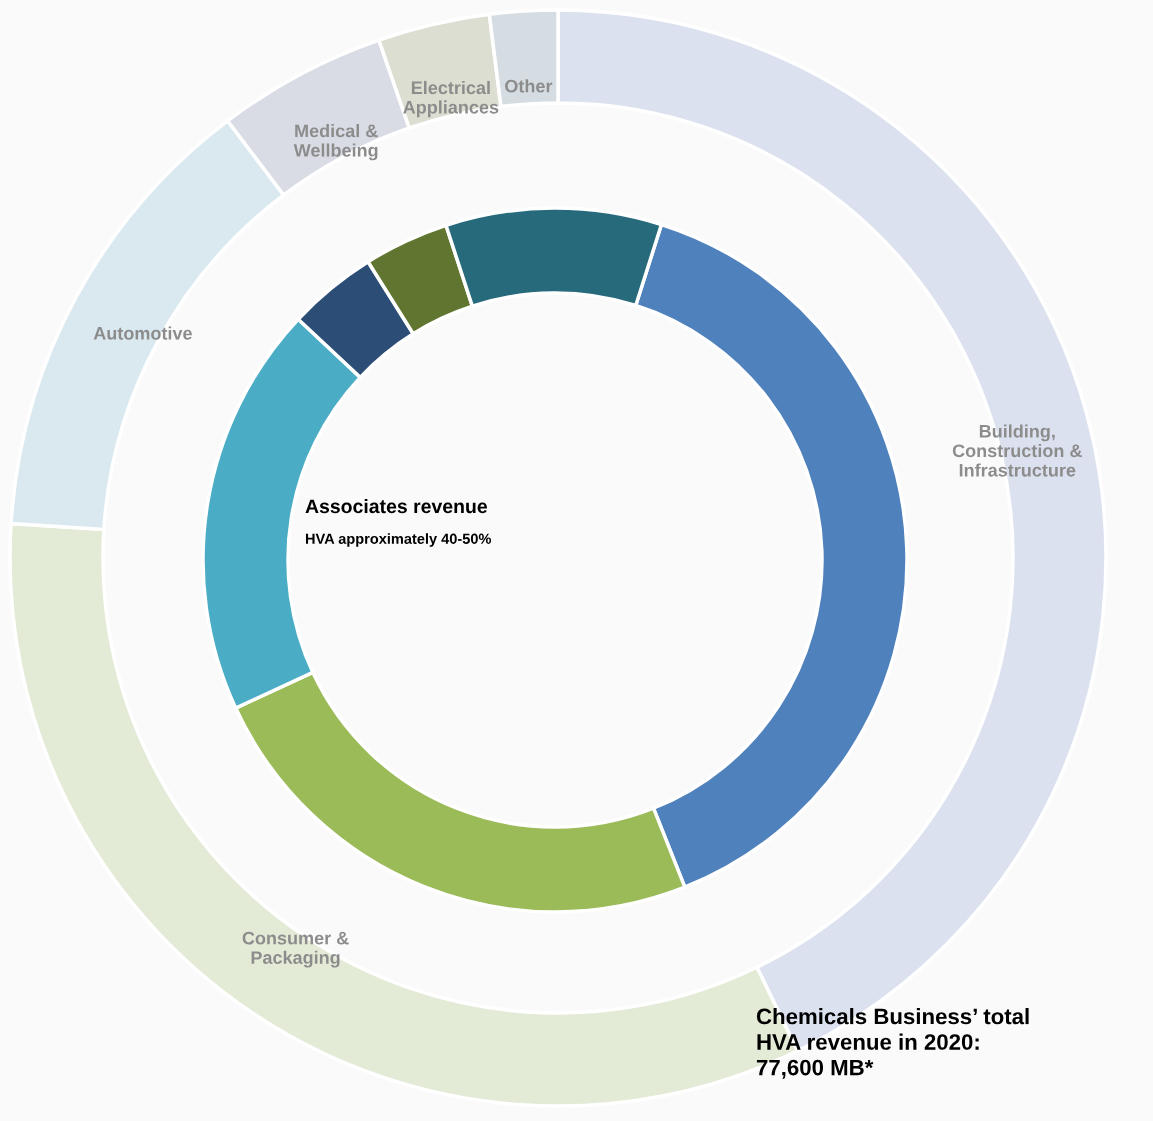 The image size is (1153, 1121). What do you see at coordinates (142, 333) in the screenshot?
I see `slice-label: Automotive` at bounding box center [142, 333].